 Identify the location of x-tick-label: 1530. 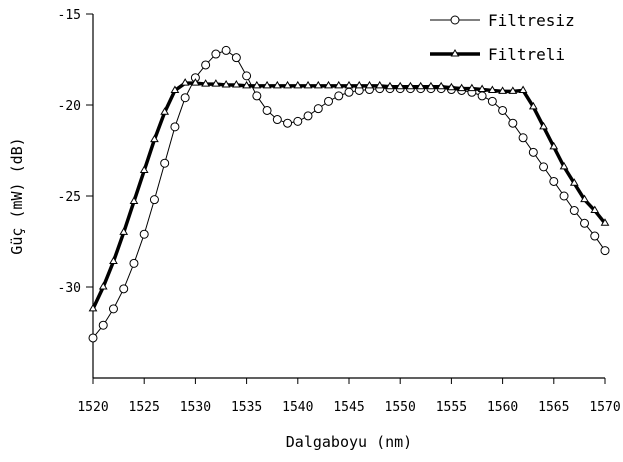
(195, 407).